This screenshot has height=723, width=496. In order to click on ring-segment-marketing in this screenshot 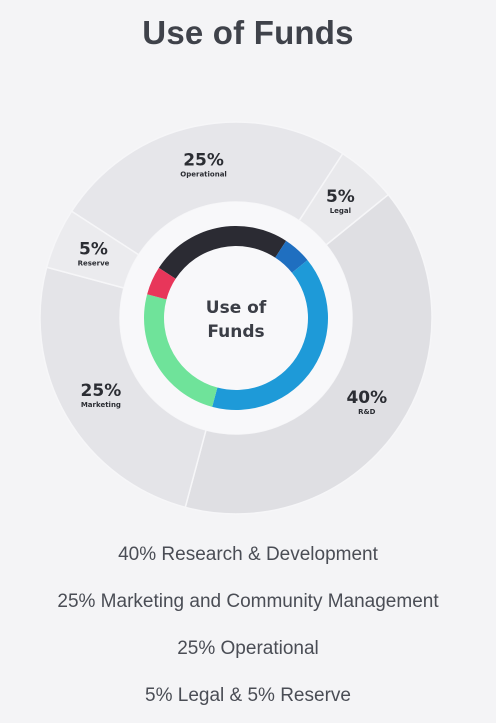, I will do `click(181, 350)`.